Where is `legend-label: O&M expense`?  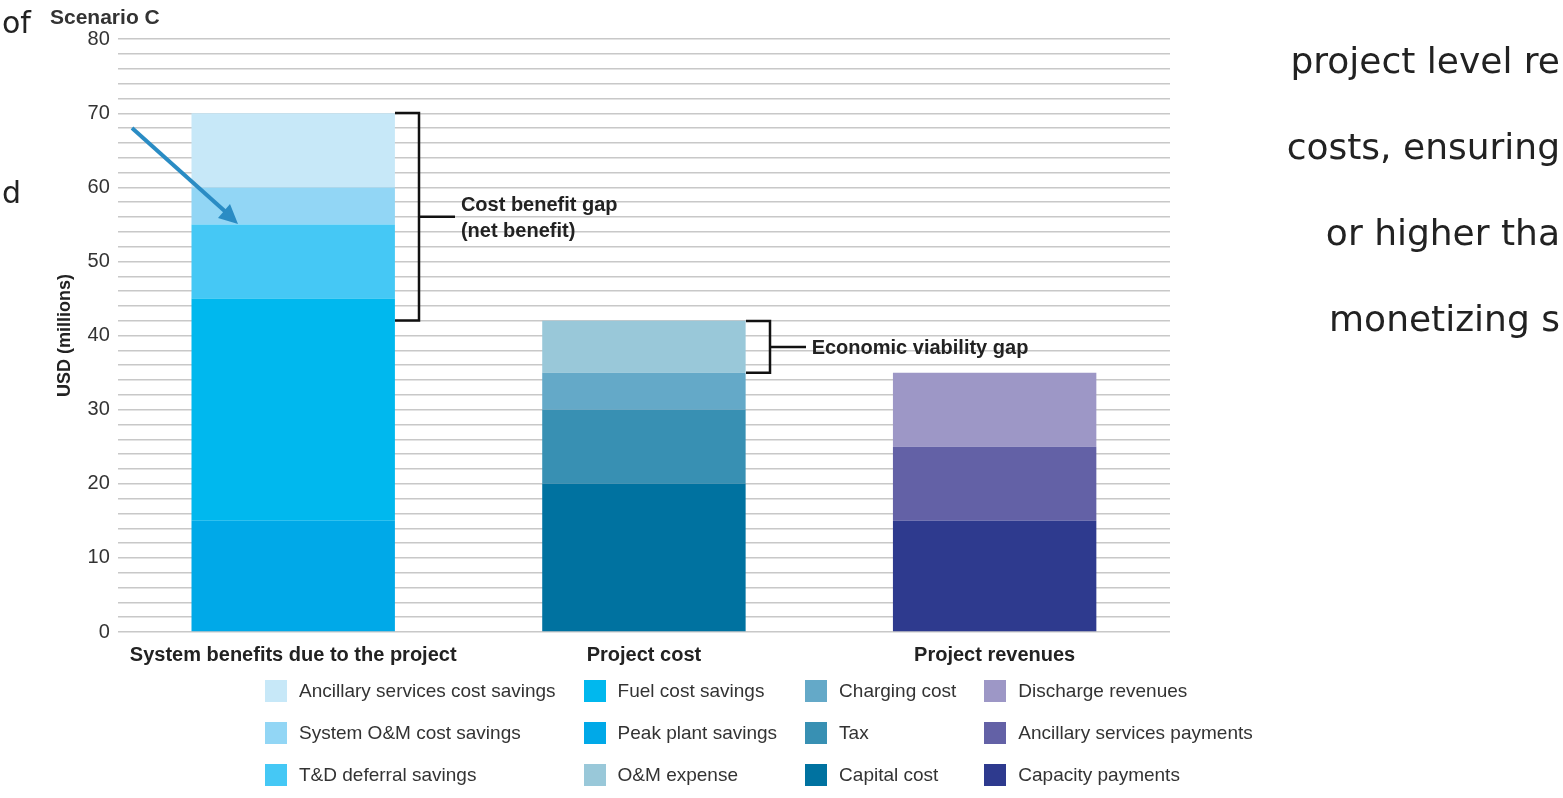
legend-label: O&M expense is located at coordinates (677, 775).